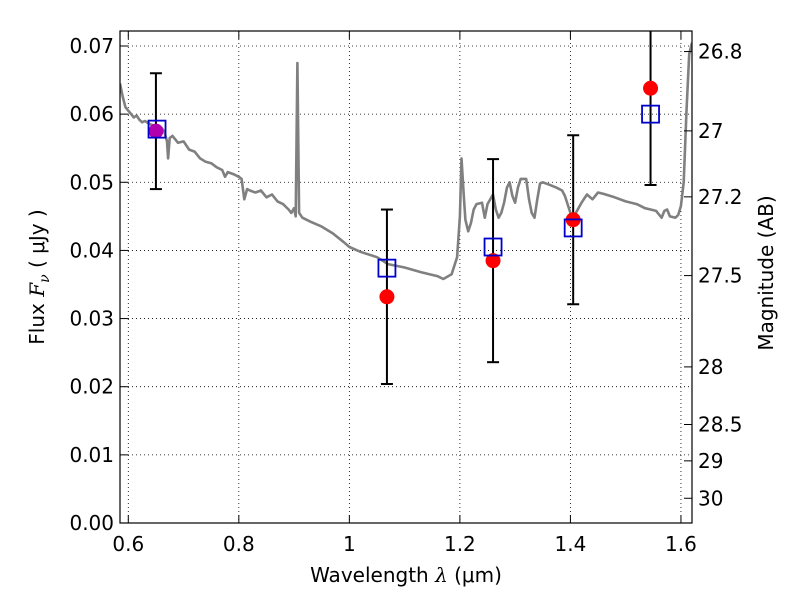  What do you see at coordinates (720, 197) in the screenshot?
I see `y2-tick-label: 27.2` at bounding box center [720, 197].